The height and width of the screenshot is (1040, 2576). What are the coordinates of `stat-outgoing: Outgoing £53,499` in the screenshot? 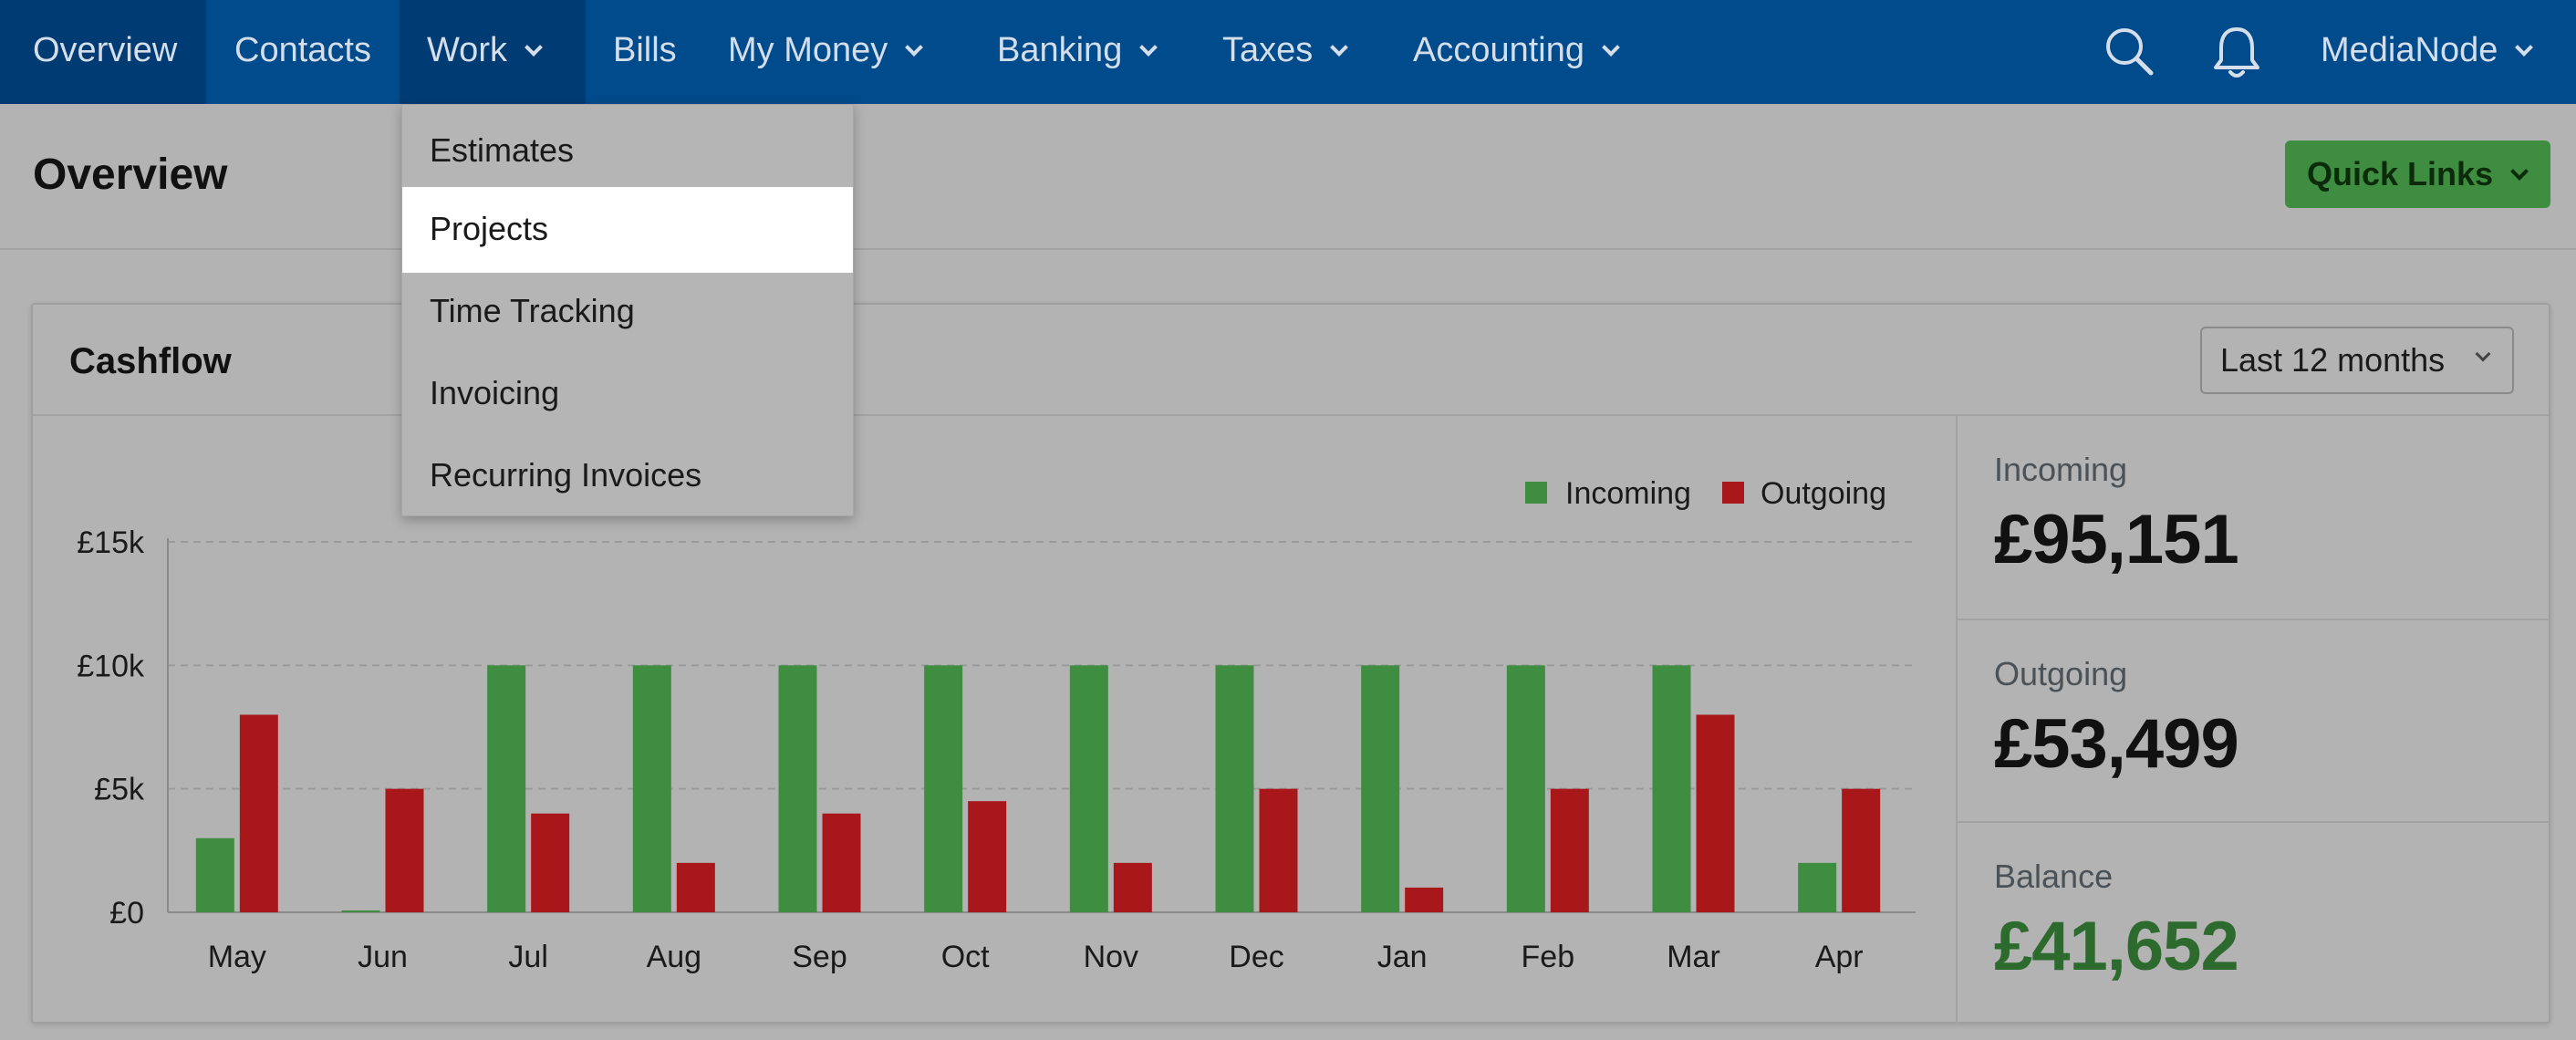 It's located at (2254, 720).